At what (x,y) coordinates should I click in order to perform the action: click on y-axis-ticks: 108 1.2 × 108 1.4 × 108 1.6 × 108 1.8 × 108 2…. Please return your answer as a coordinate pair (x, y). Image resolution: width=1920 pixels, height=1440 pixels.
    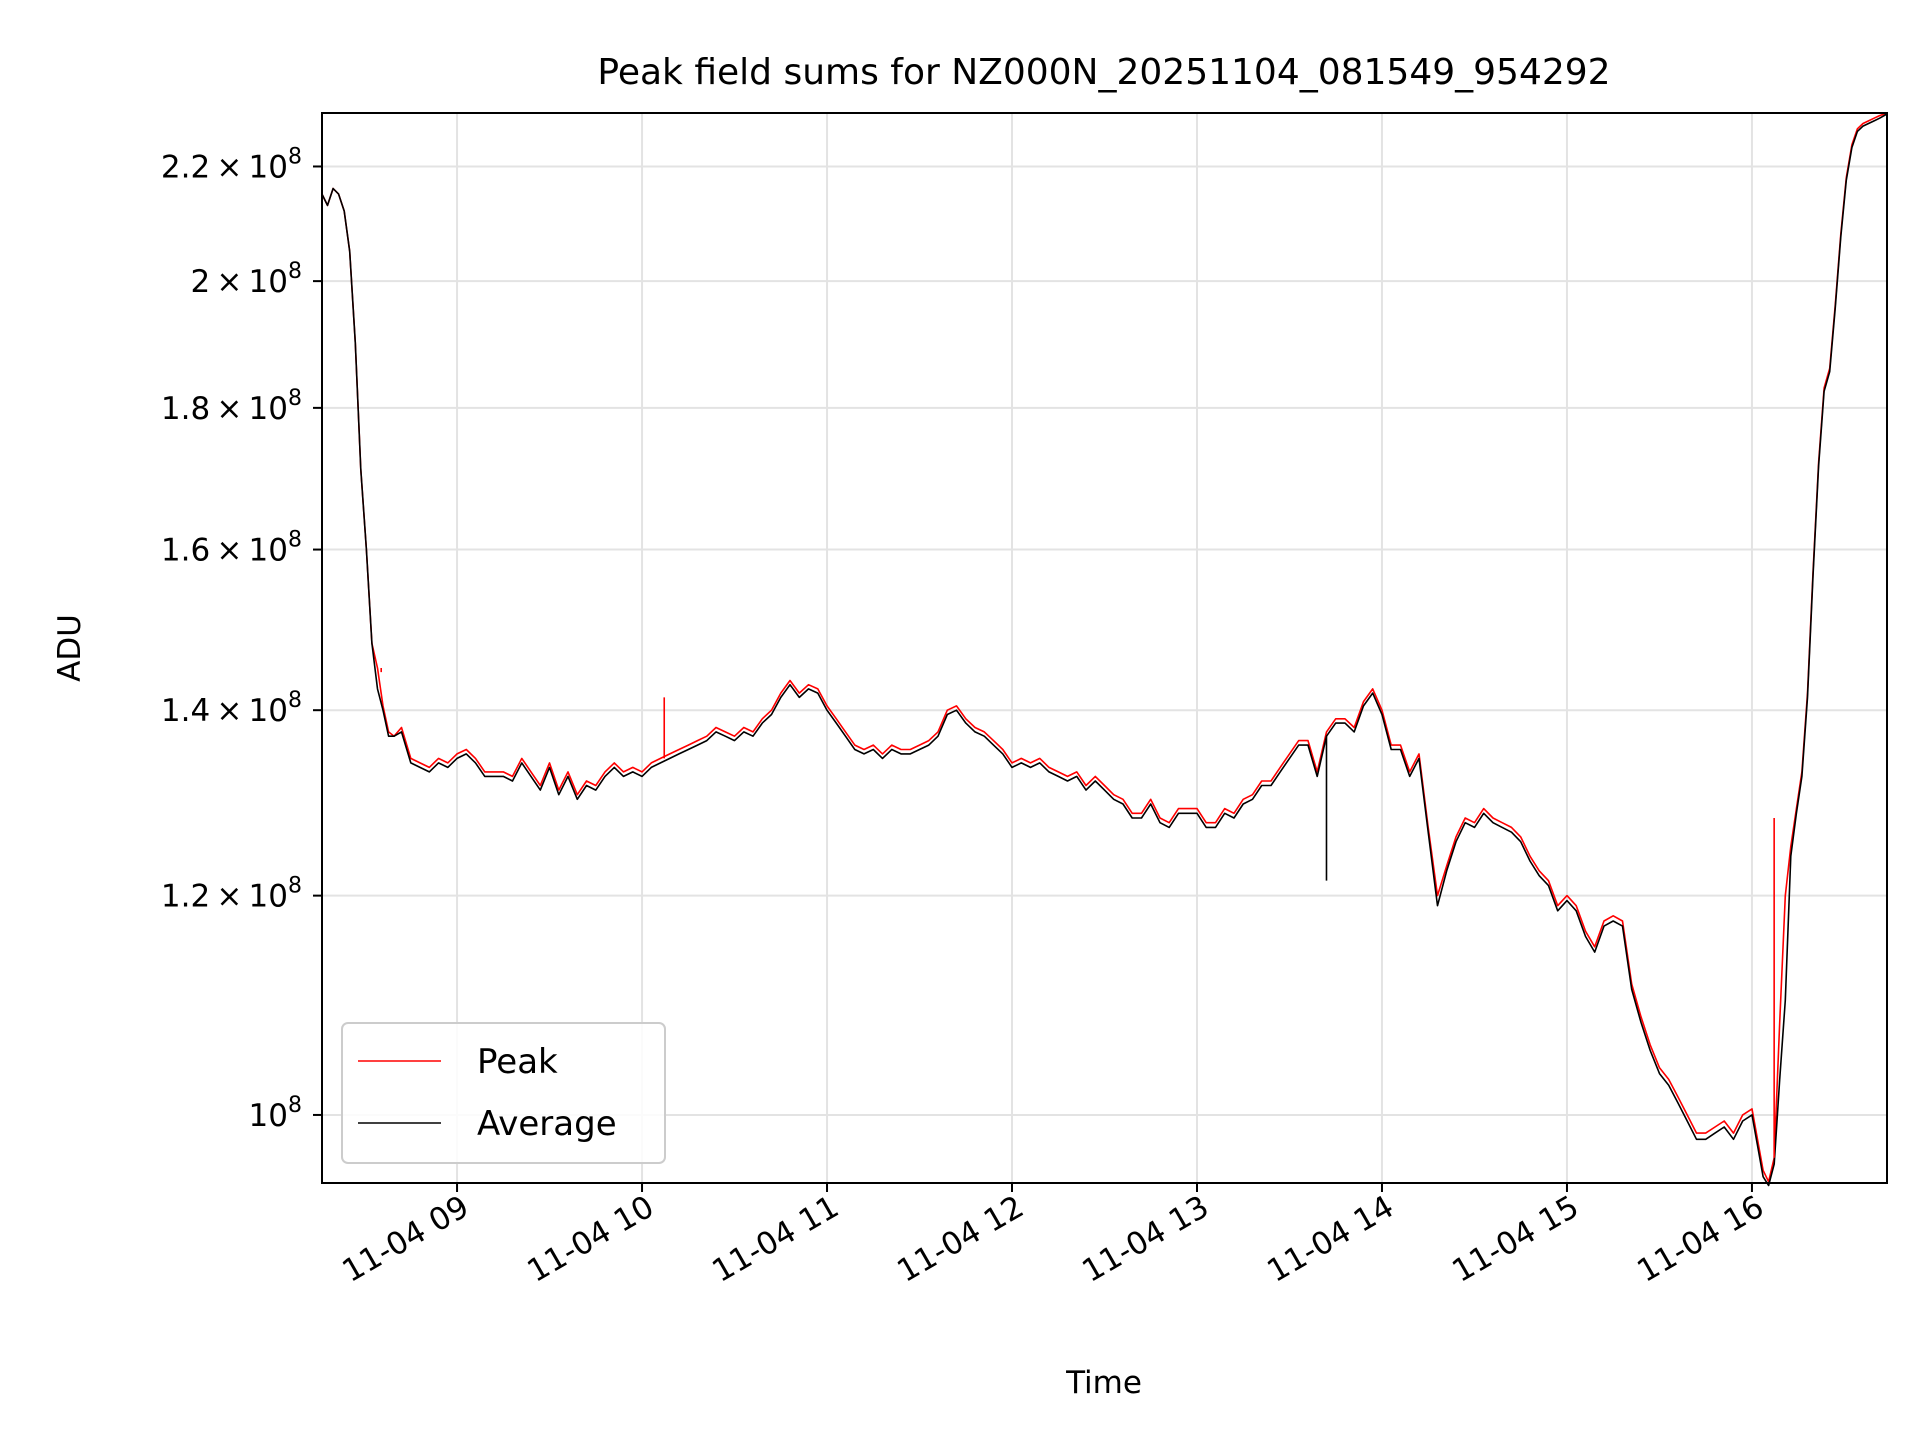
    Looking at the image, I should click on (241, 639).